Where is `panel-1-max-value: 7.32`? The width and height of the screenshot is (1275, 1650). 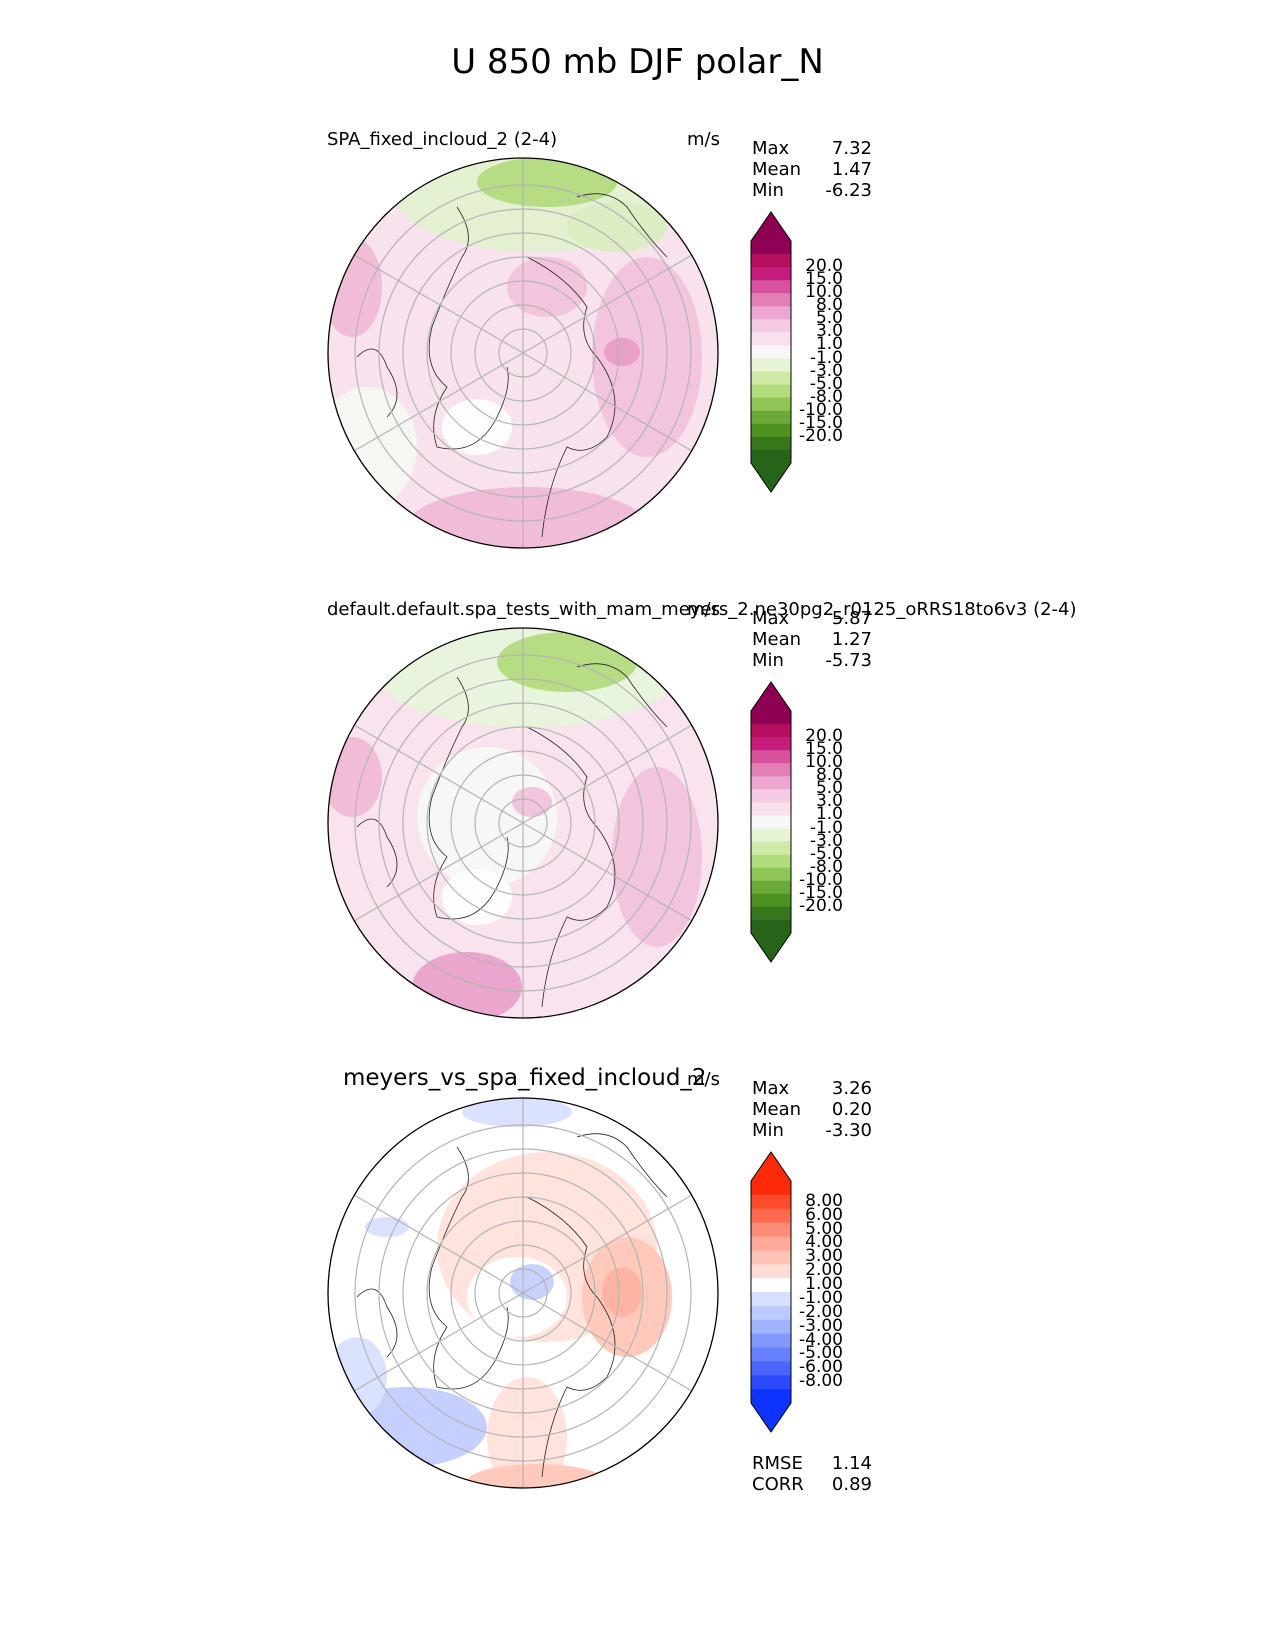 panel-1-max-value: 7.32 is located at coordinates (851, 148).